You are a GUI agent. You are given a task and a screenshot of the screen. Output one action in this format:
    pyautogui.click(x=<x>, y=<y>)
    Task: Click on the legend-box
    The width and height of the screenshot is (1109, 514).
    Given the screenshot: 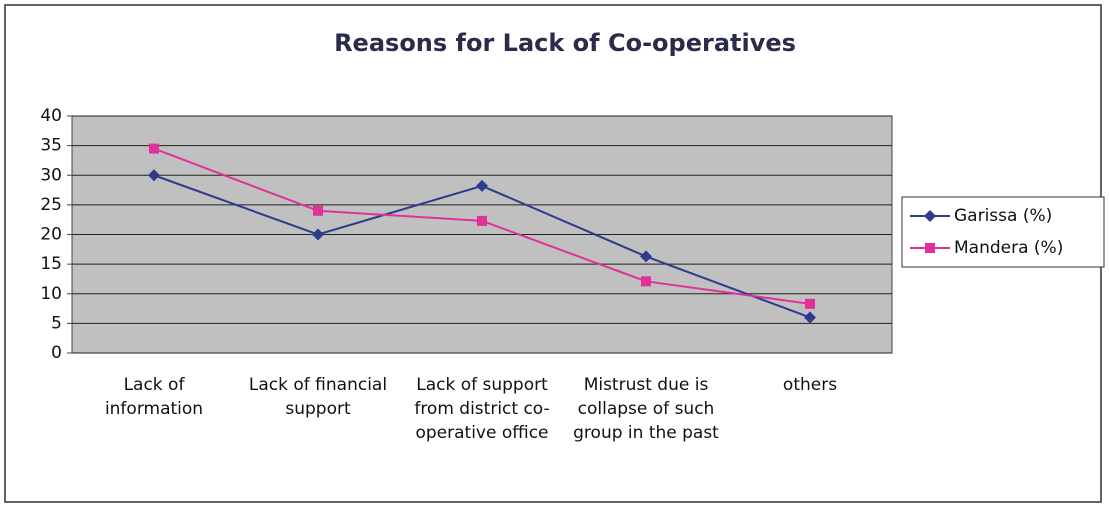 What is the action you would take?
    pyautogui.click(x=1003, y=232)
    